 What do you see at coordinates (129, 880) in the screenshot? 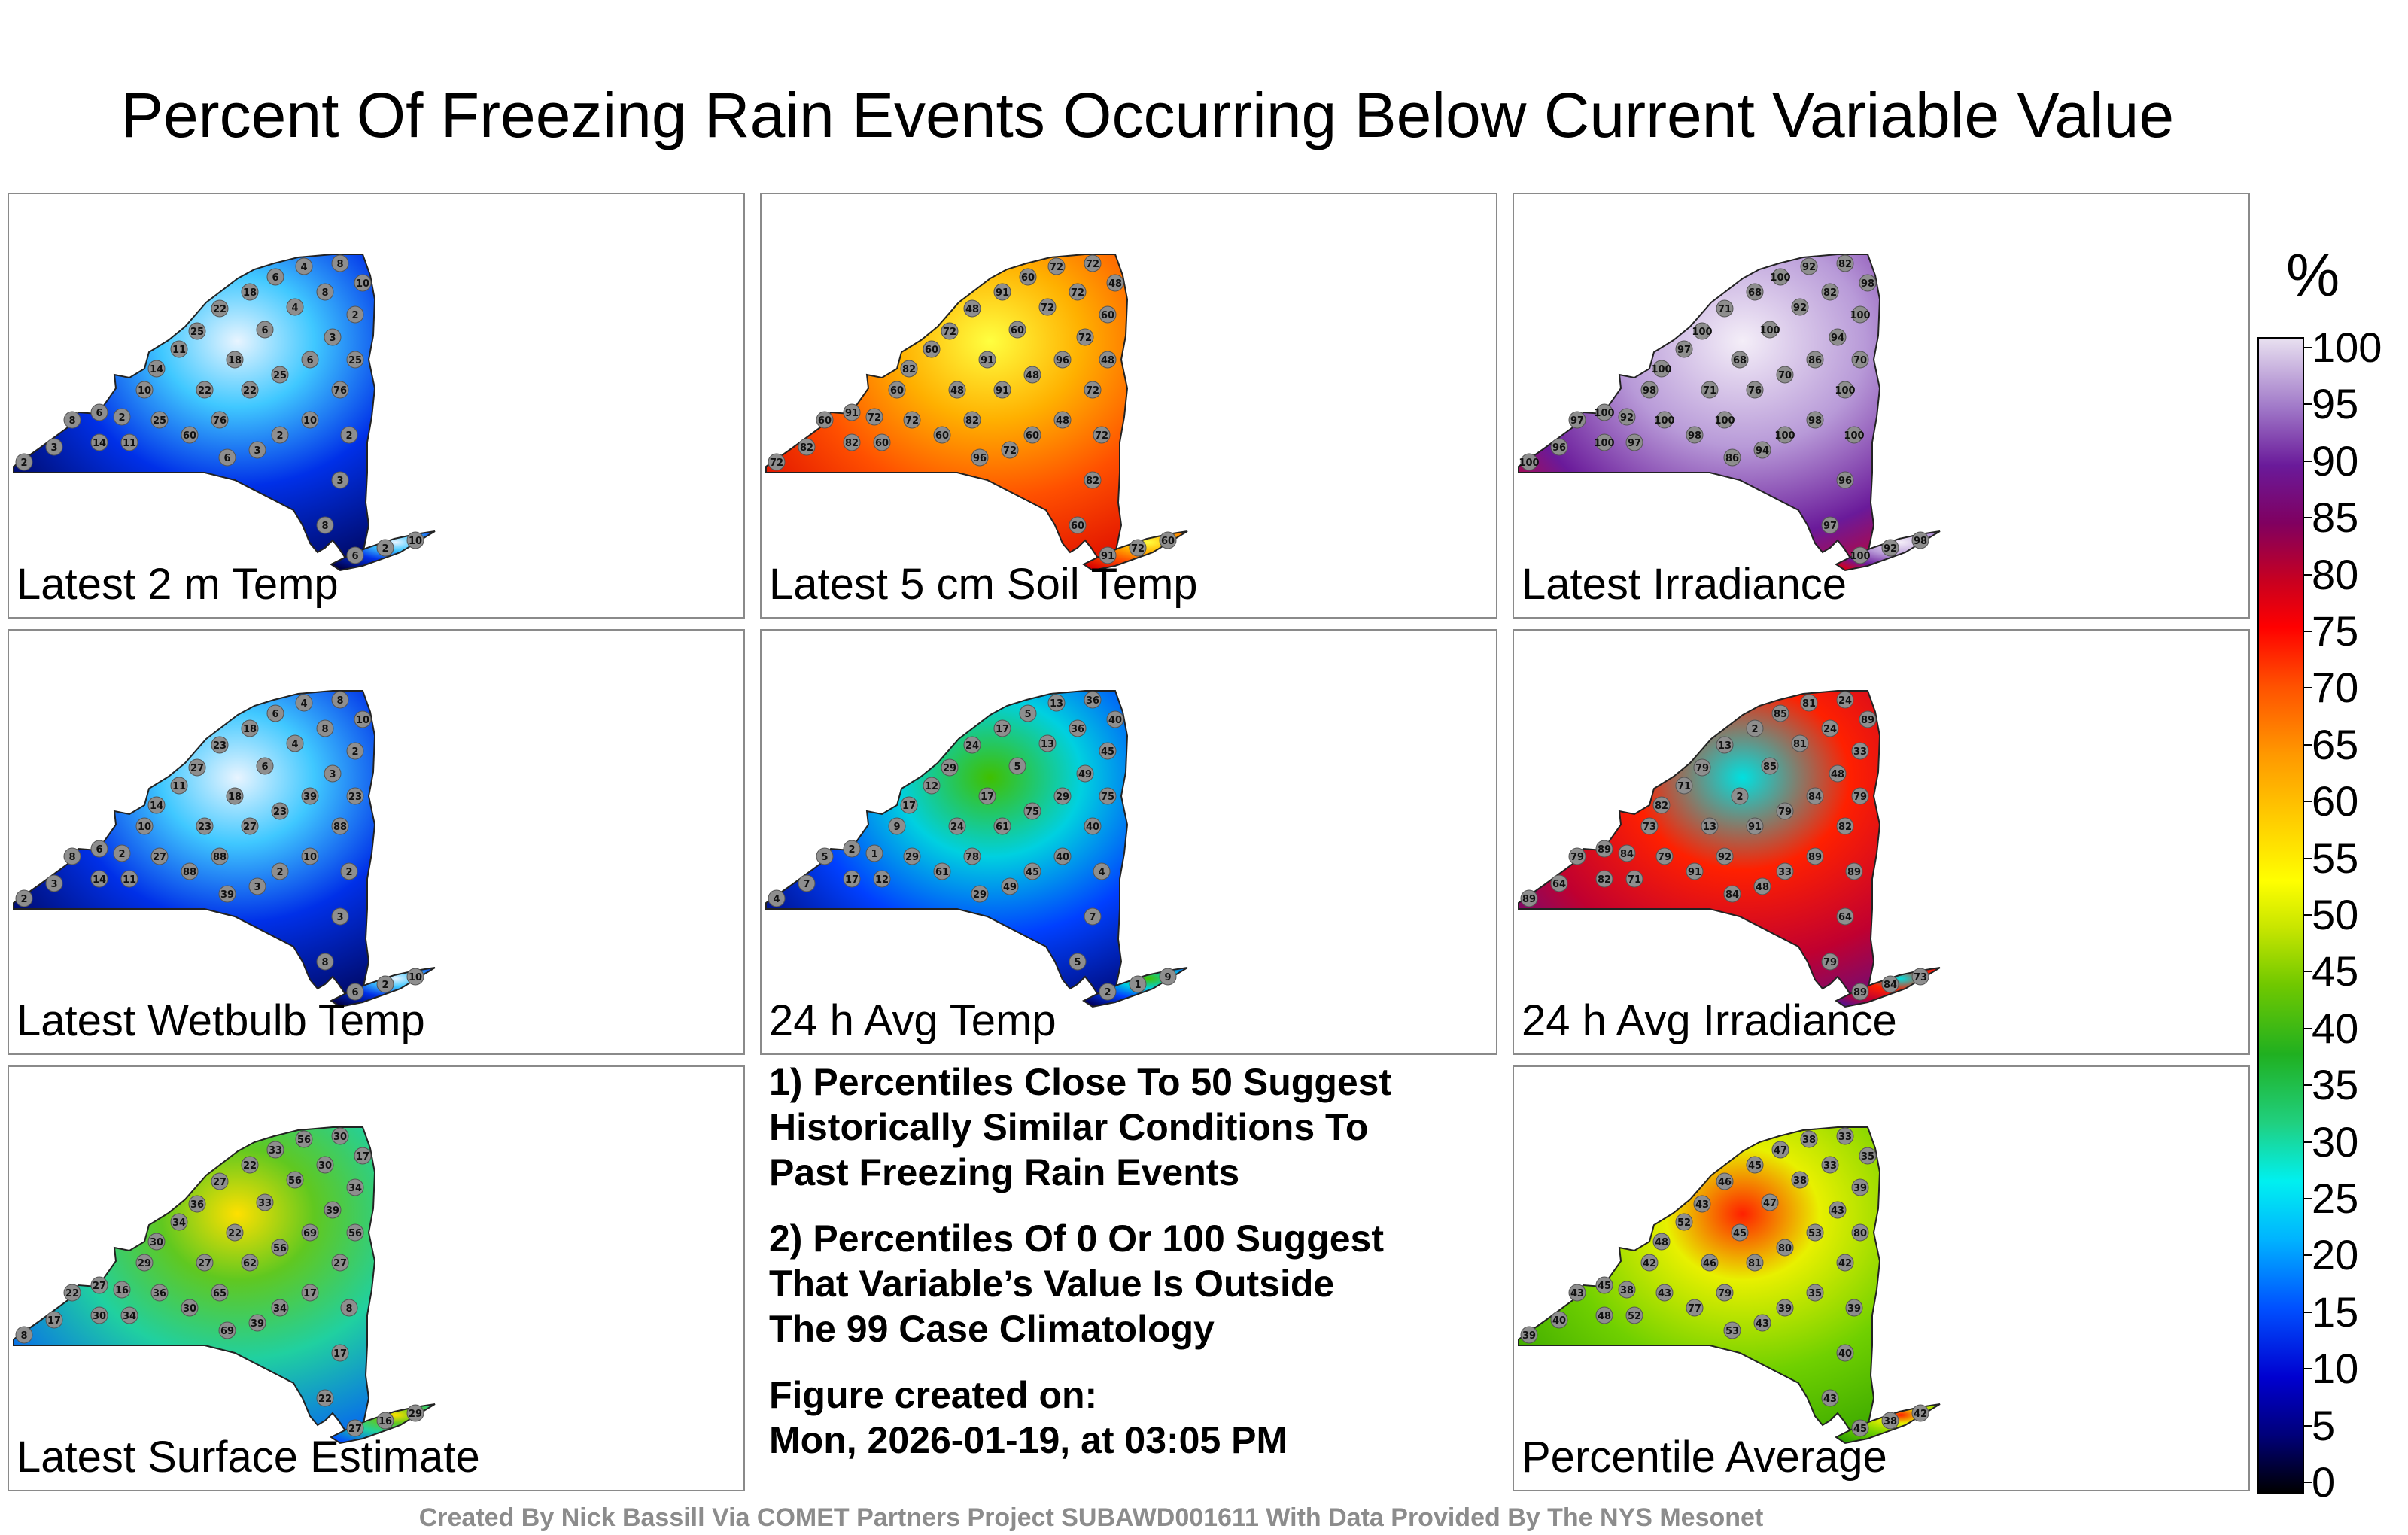
I see `station-value: 11` at bounding box center [129, 880].